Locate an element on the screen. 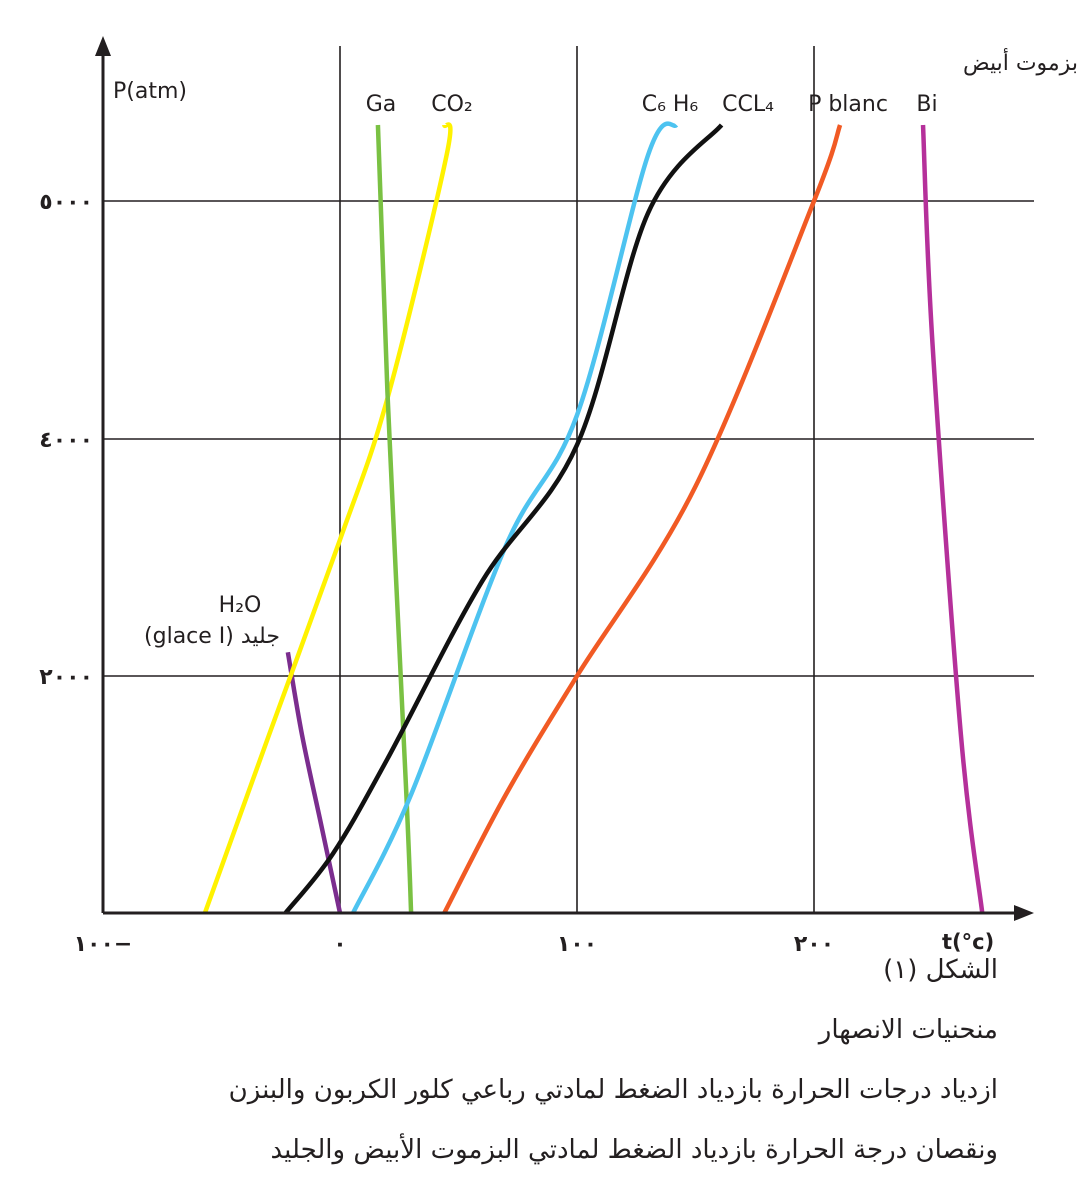  series-label-h2o-extra: (glace I) جليد is located at coordinates (212, 636).